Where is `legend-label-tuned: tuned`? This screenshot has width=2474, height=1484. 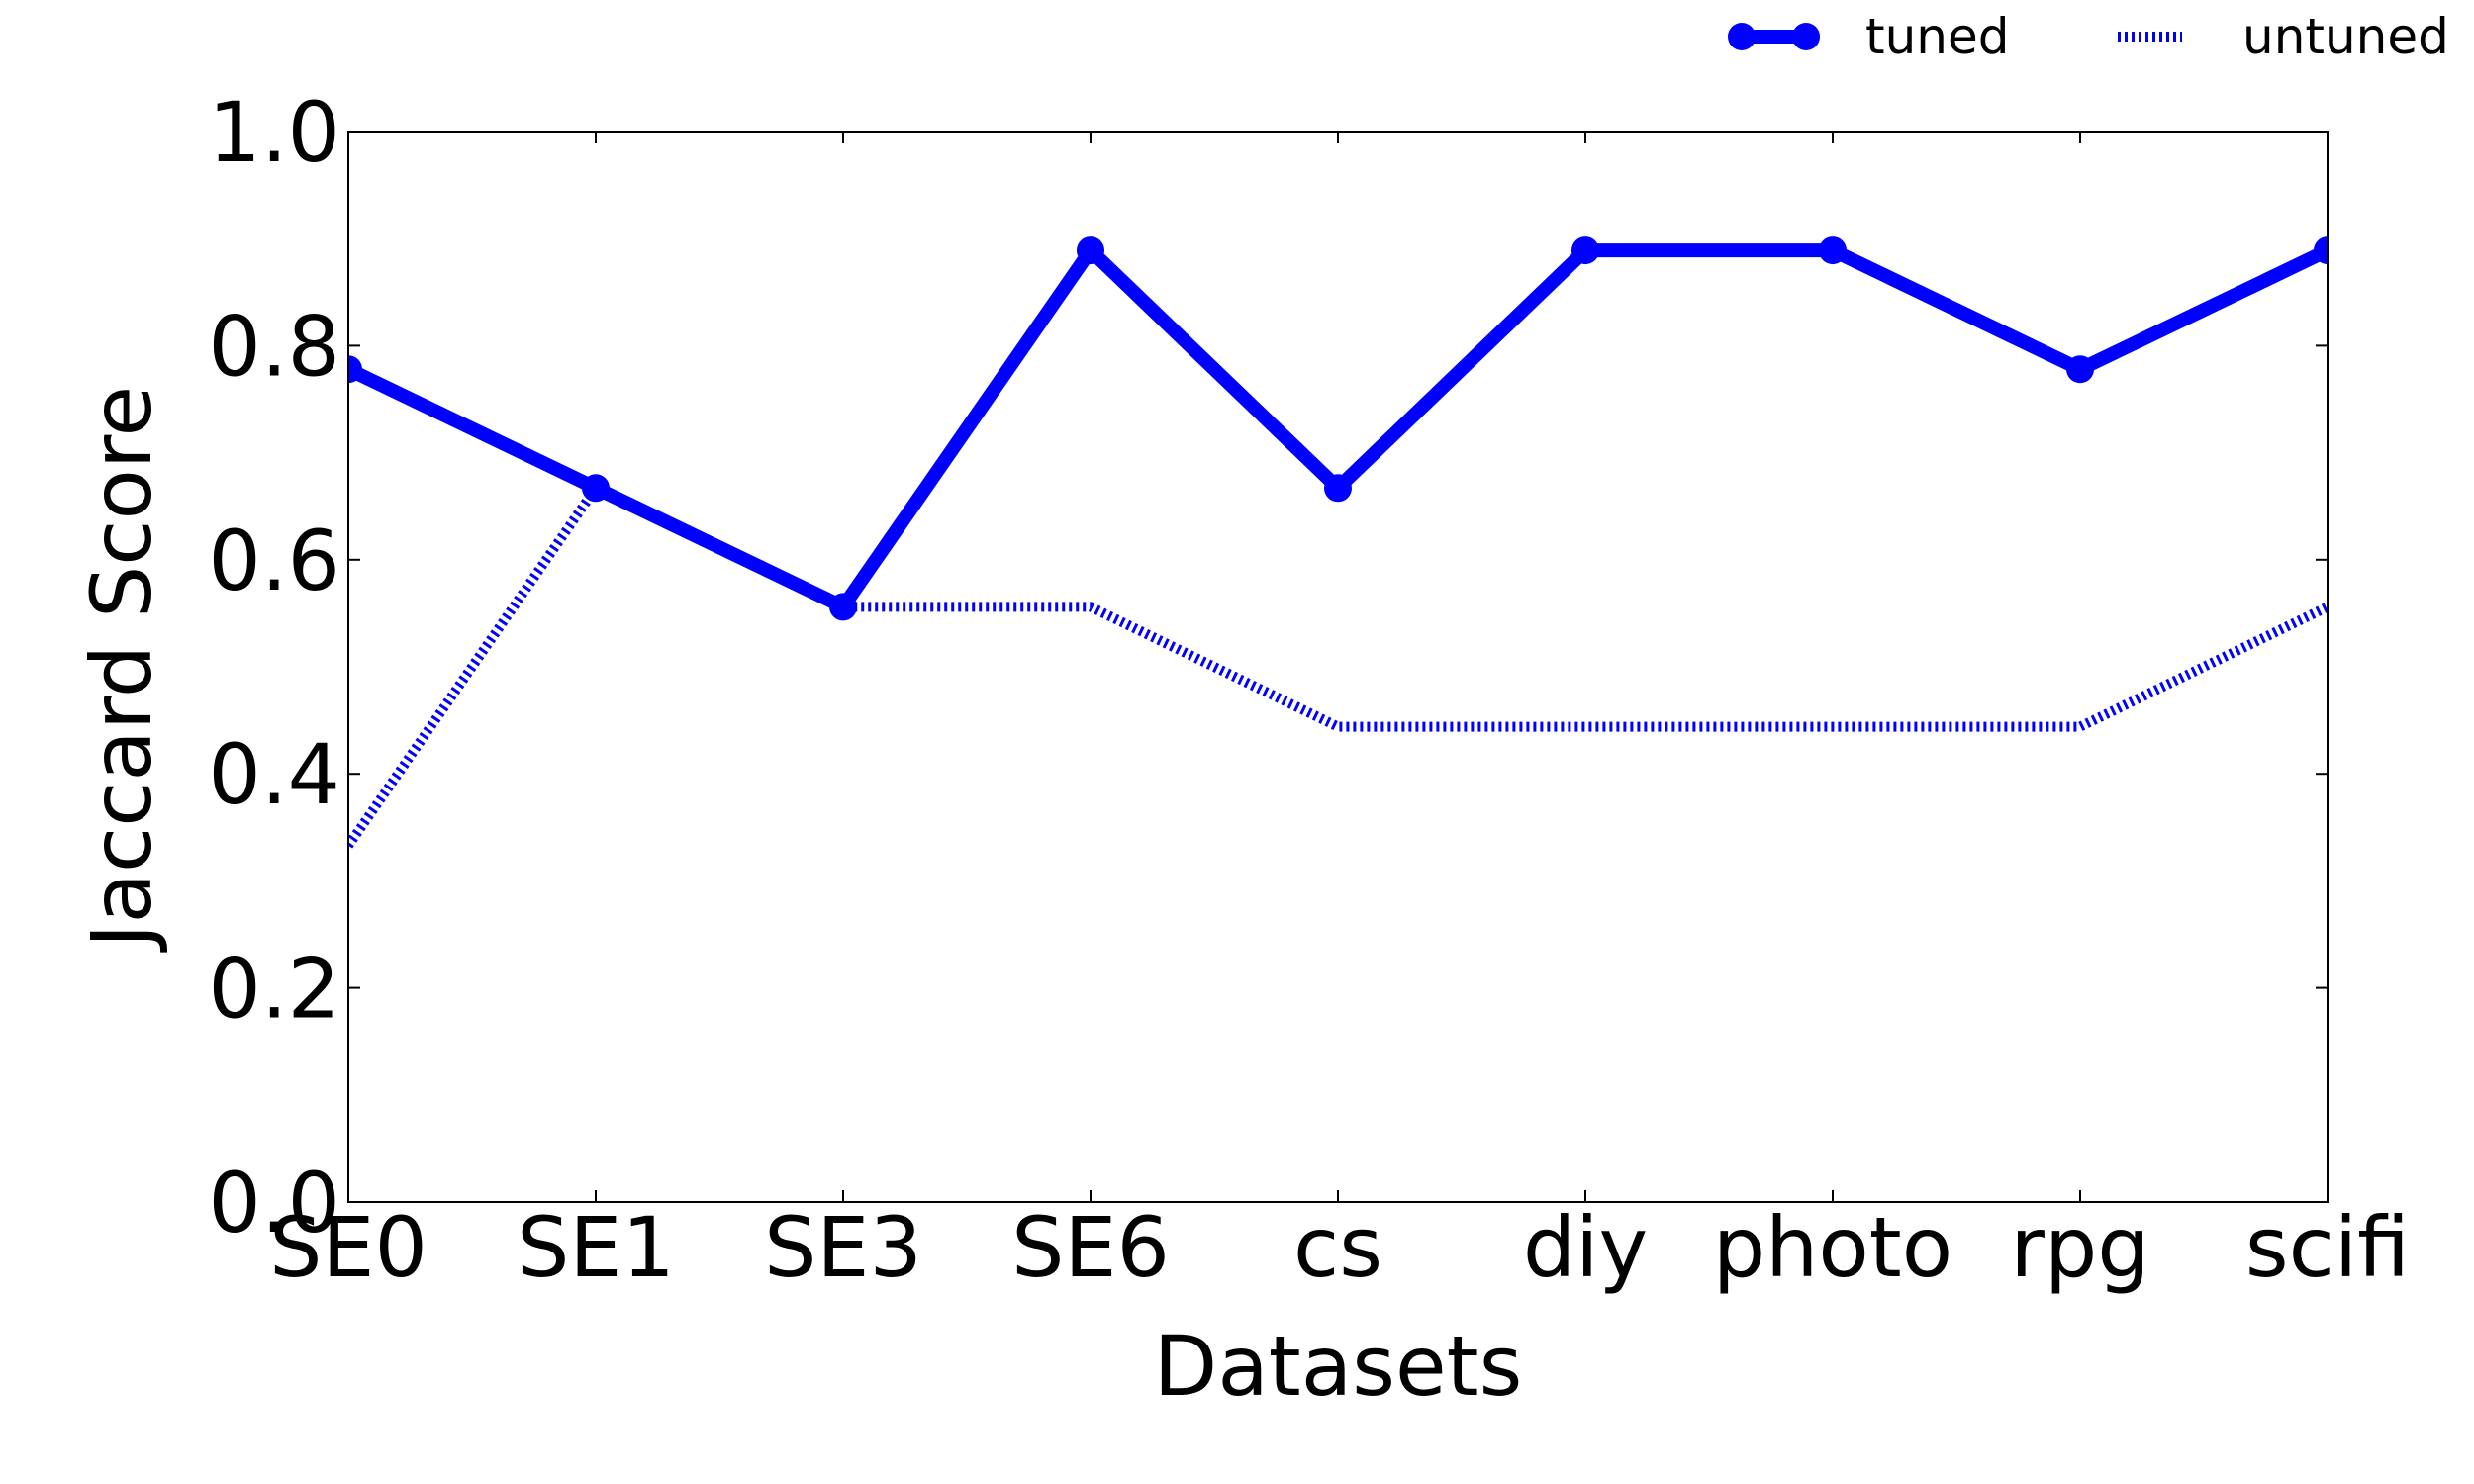 legend-label-tuned: tuned is located at coordinates (1937, 36).